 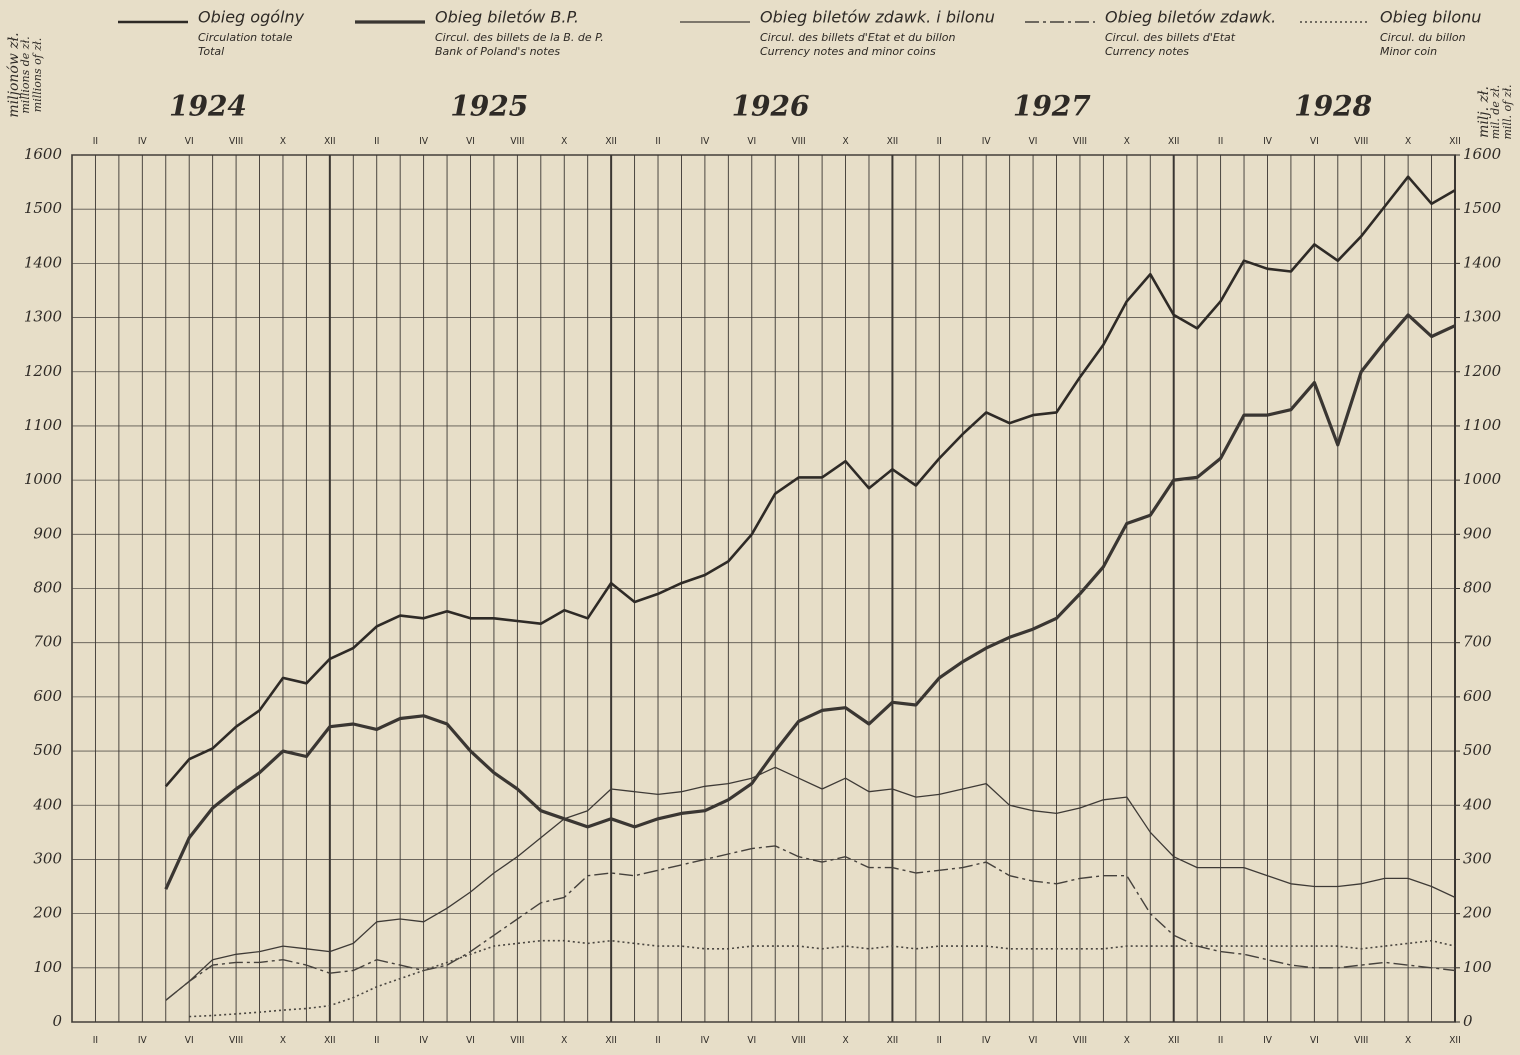 I want to click on y-tick-label: 1600, so click(x=43, y=154).